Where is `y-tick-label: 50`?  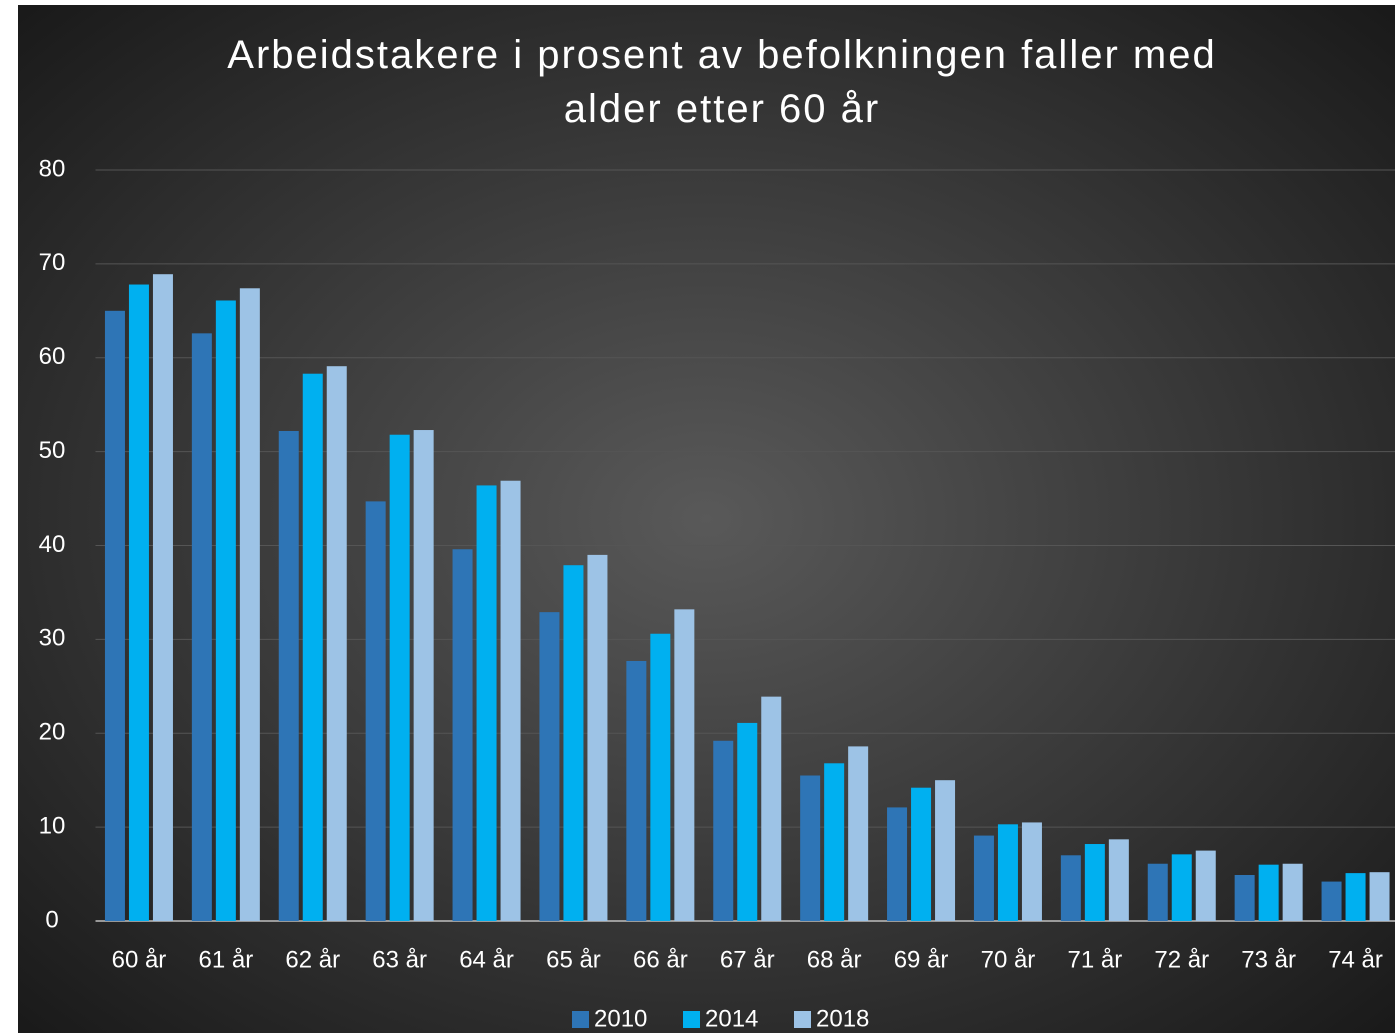
y-tick-label: 50 is located at coordinates (52, 450).